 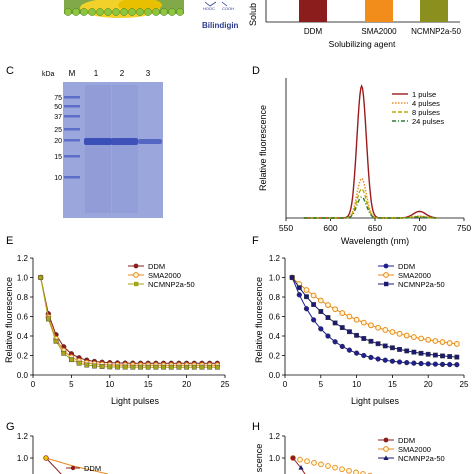 I want to click on panel-g-letter: G, so click(x=10, y=427).